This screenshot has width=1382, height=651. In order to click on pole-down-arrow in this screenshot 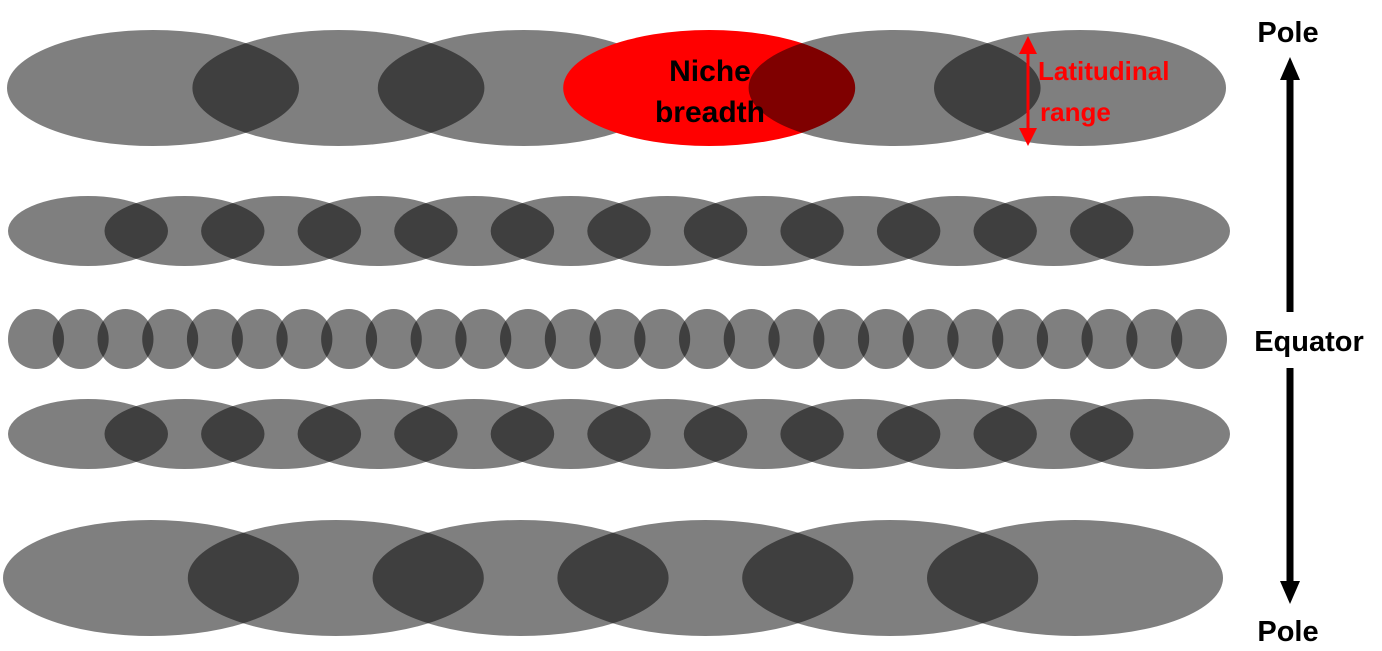, I will do `click(1290, 486)`.